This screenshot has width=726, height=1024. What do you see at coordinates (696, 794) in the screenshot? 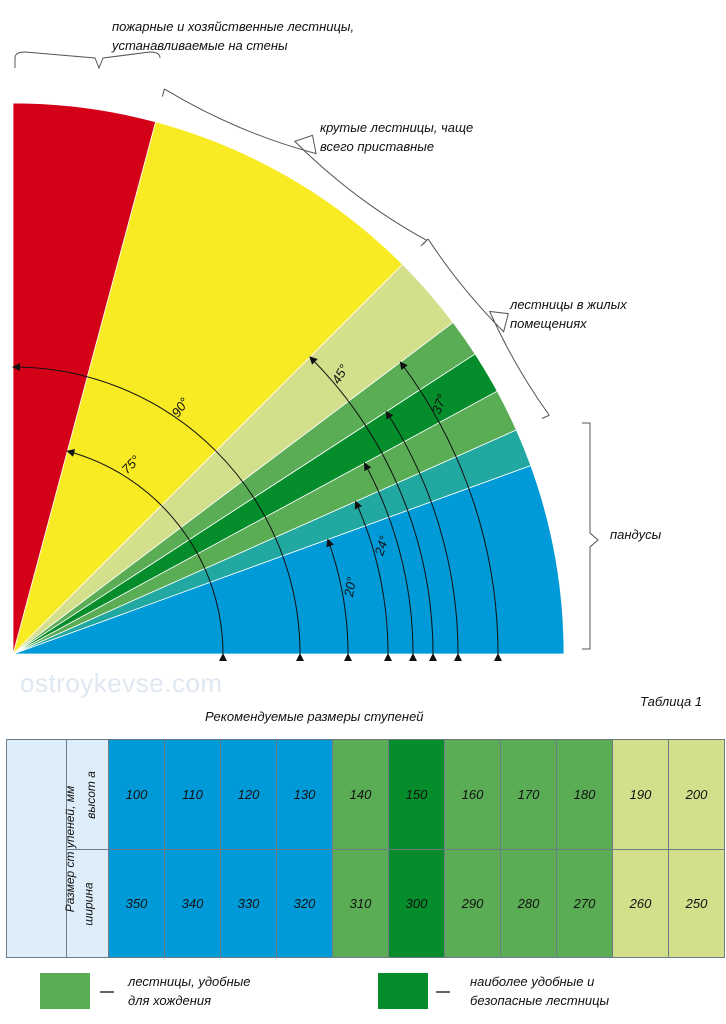
I see `height-cell: 200` at bounding box center [696, 794].